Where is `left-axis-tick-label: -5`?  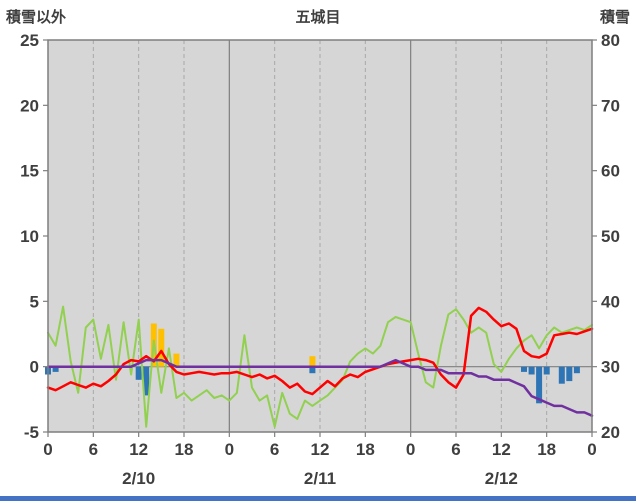
left-axis-tick-label: -5 is located at coordinates (31, 432).